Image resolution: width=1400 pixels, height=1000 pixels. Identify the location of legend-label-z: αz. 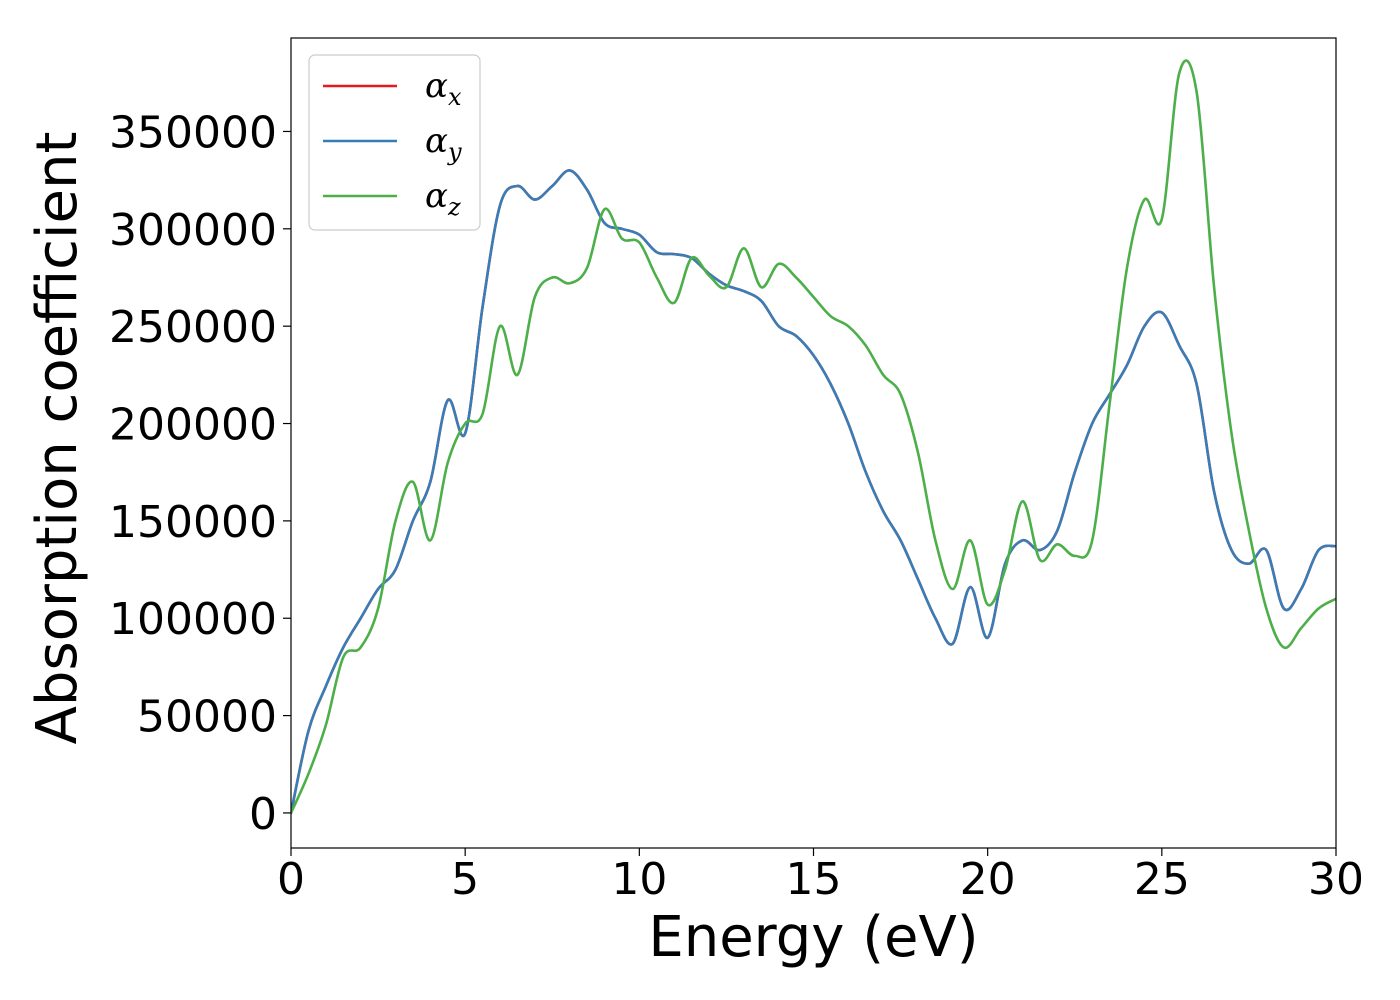
(443, 198).